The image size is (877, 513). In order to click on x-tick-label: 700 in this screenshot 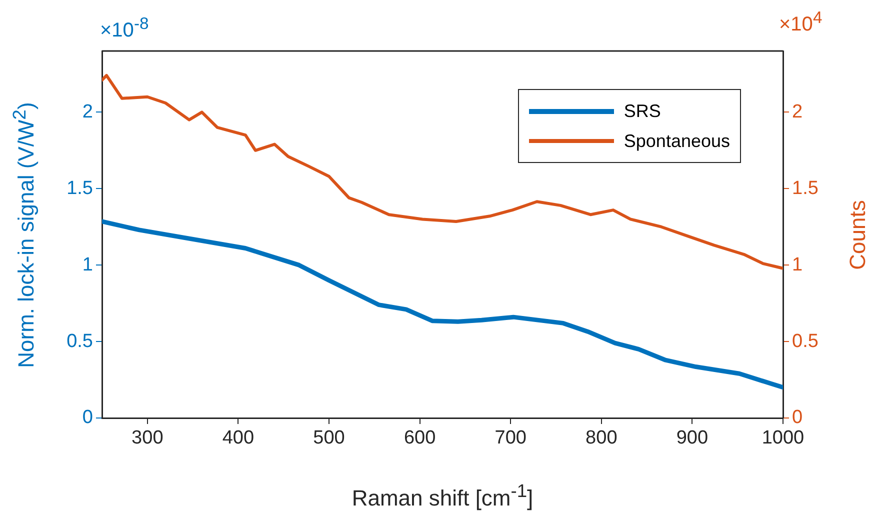, I will do `click(510, 438)`.